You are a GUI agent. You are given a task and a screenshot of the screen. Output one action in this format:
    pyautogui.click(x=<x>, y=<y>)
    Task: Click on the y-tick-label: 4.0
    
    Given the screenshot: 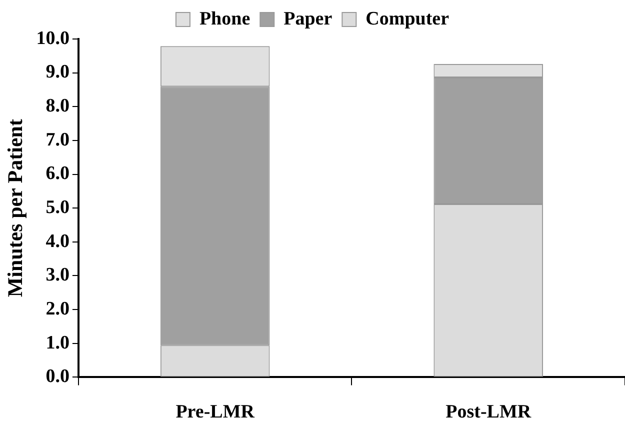 What is the action you would take?
    pyautogui.click(x=58, y=241)
    